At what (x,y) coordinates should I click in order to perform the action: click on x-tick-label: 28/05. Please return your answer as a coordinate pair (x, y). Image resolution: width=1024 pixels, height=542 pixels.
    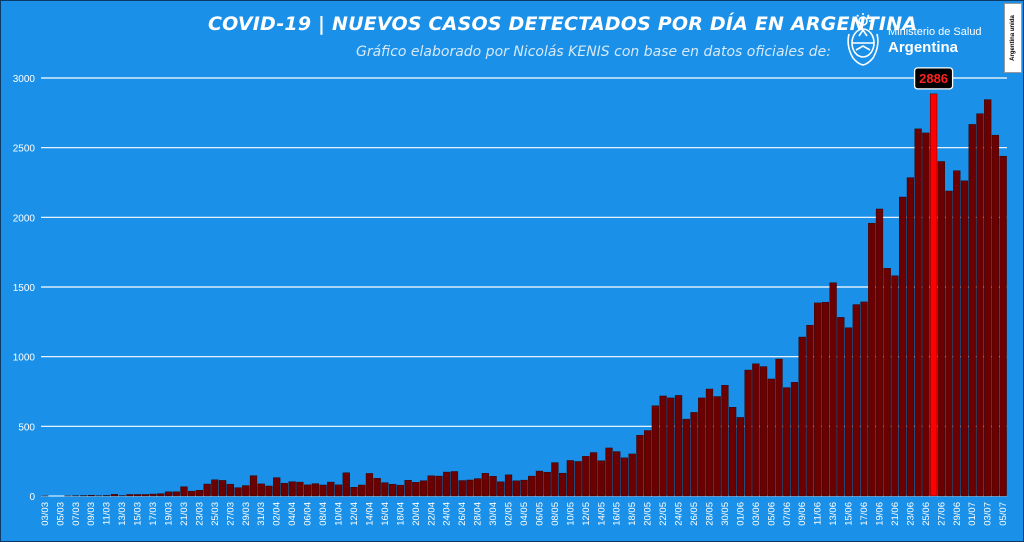
    Looking at the image, I should click on (709, 514).